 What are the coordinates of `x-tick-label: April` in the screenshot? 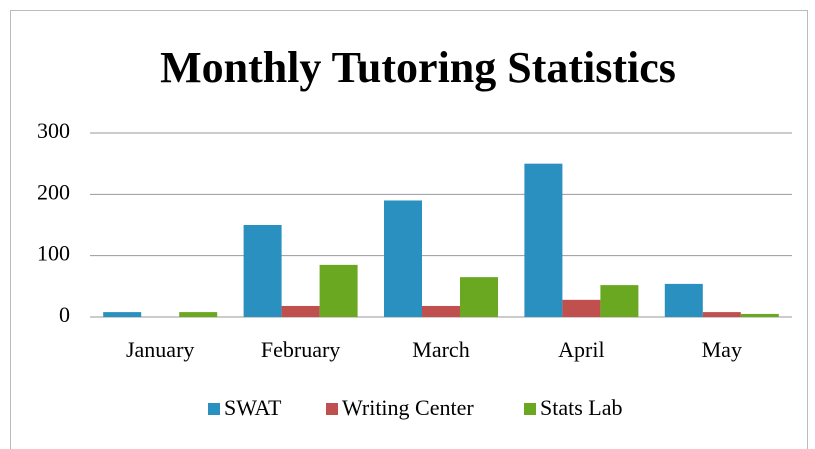 It's located at (581, 349).